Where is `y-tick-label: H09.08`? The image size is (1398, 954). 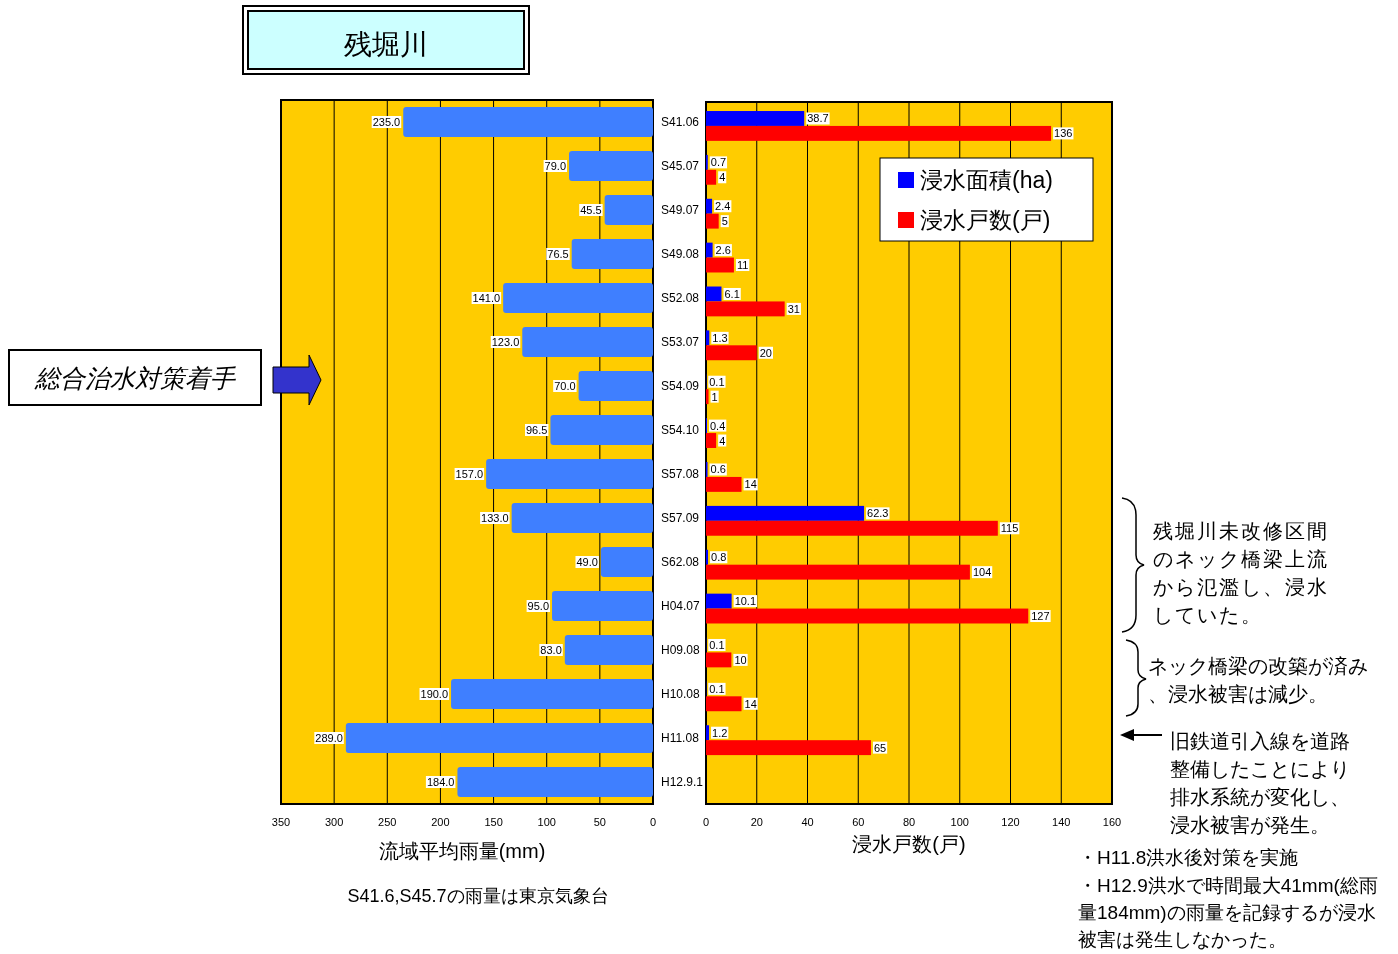 y-tick-label: H09.08 is located at coordinates (681, 650).